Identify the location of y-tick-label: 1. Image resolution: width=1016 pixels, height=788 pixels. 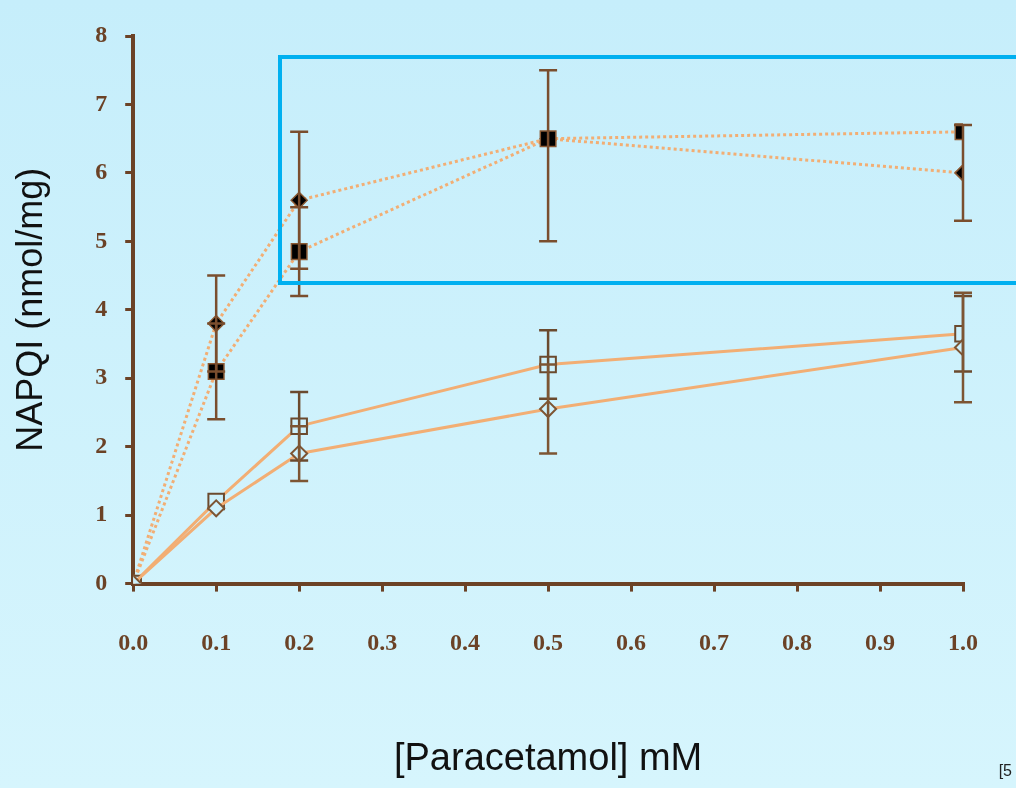
(101, 513).